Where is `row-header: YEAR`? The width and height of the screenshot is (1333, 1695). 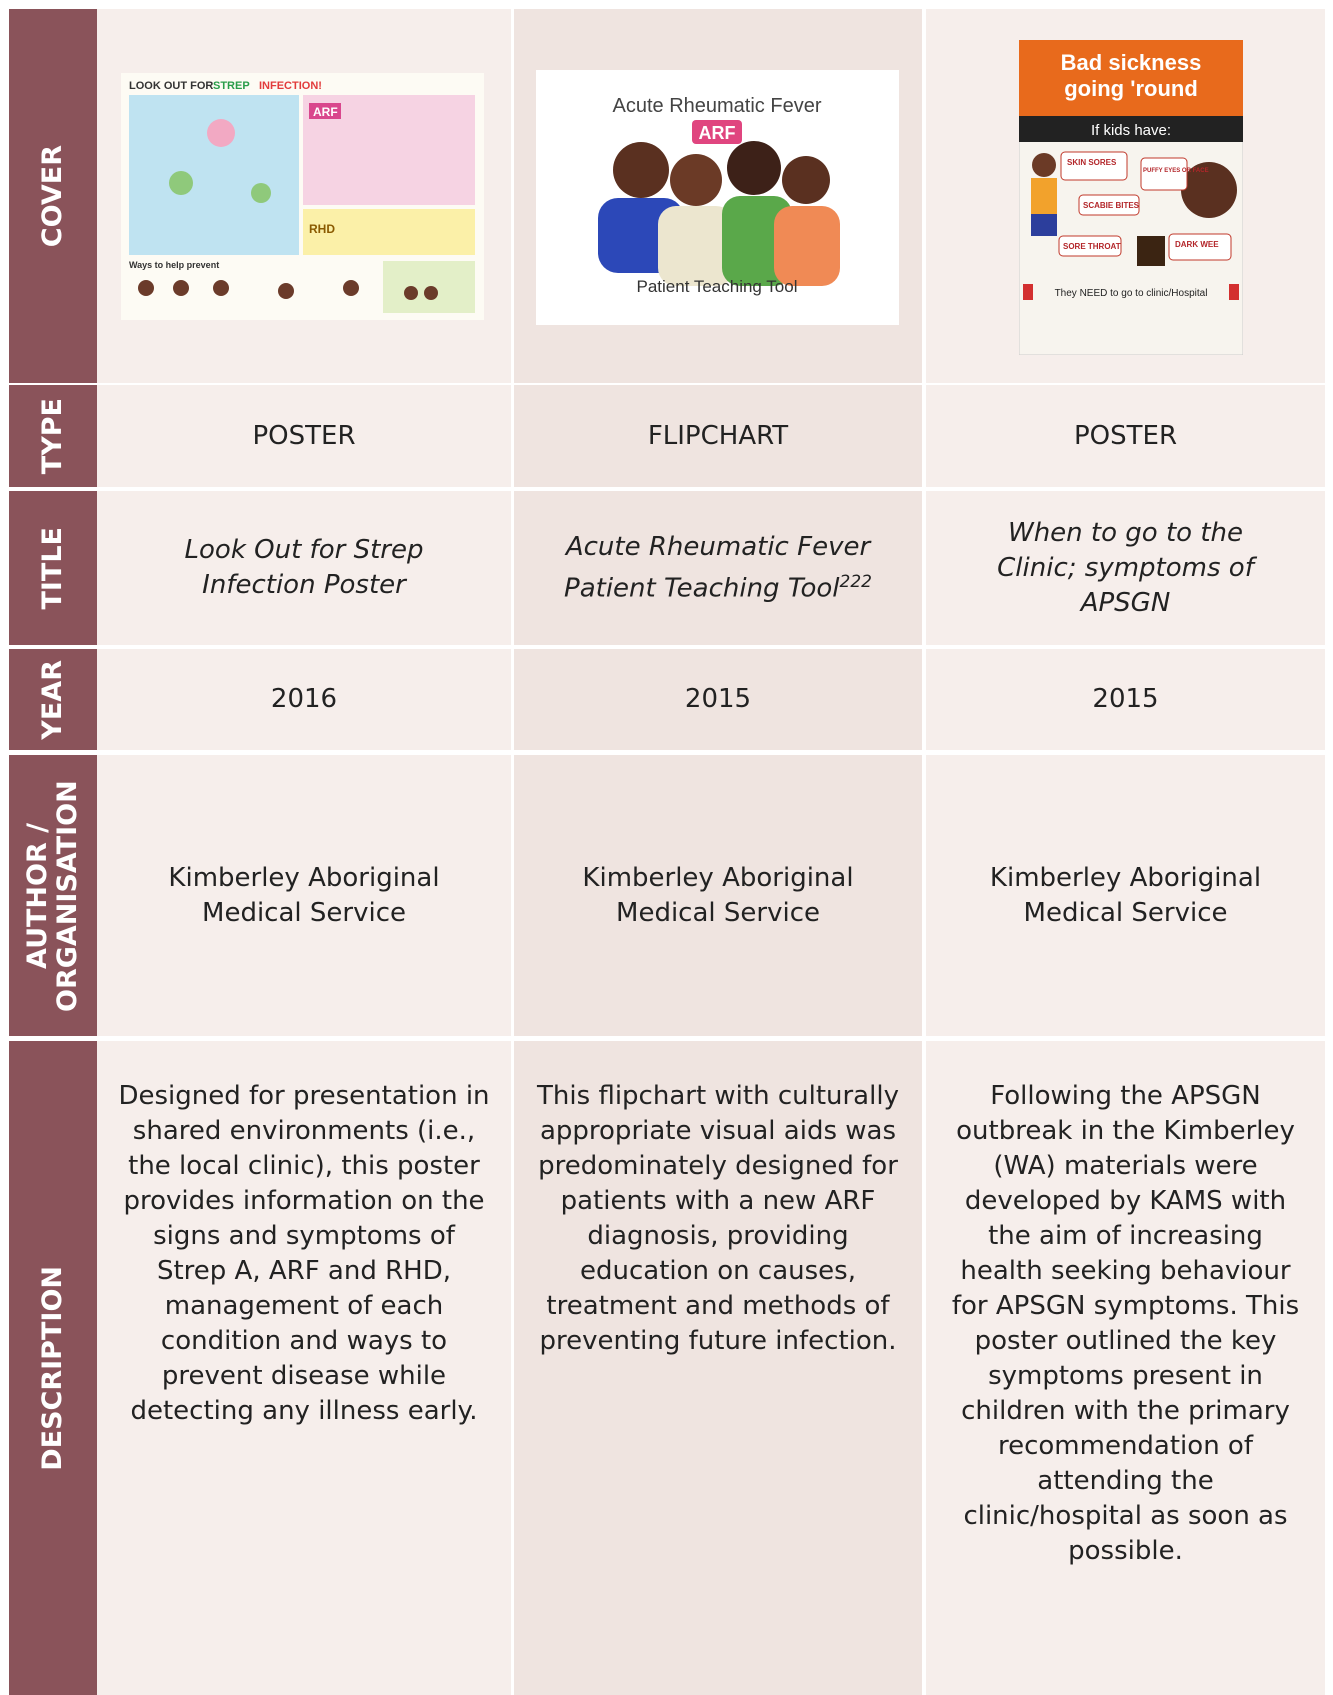 row-header: YEAR is located at coordinates (53, 699).